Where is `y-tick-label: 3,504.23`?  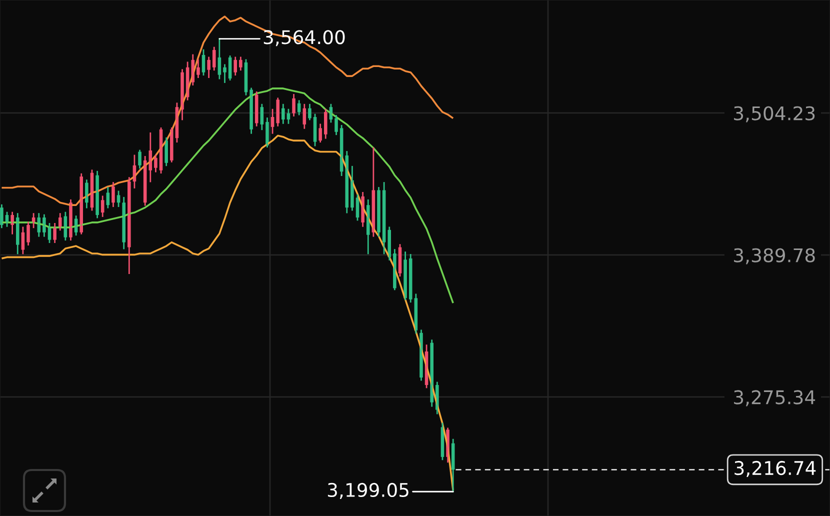
y-tick-label: 3,504.23 is located at coordinates (774, 114).